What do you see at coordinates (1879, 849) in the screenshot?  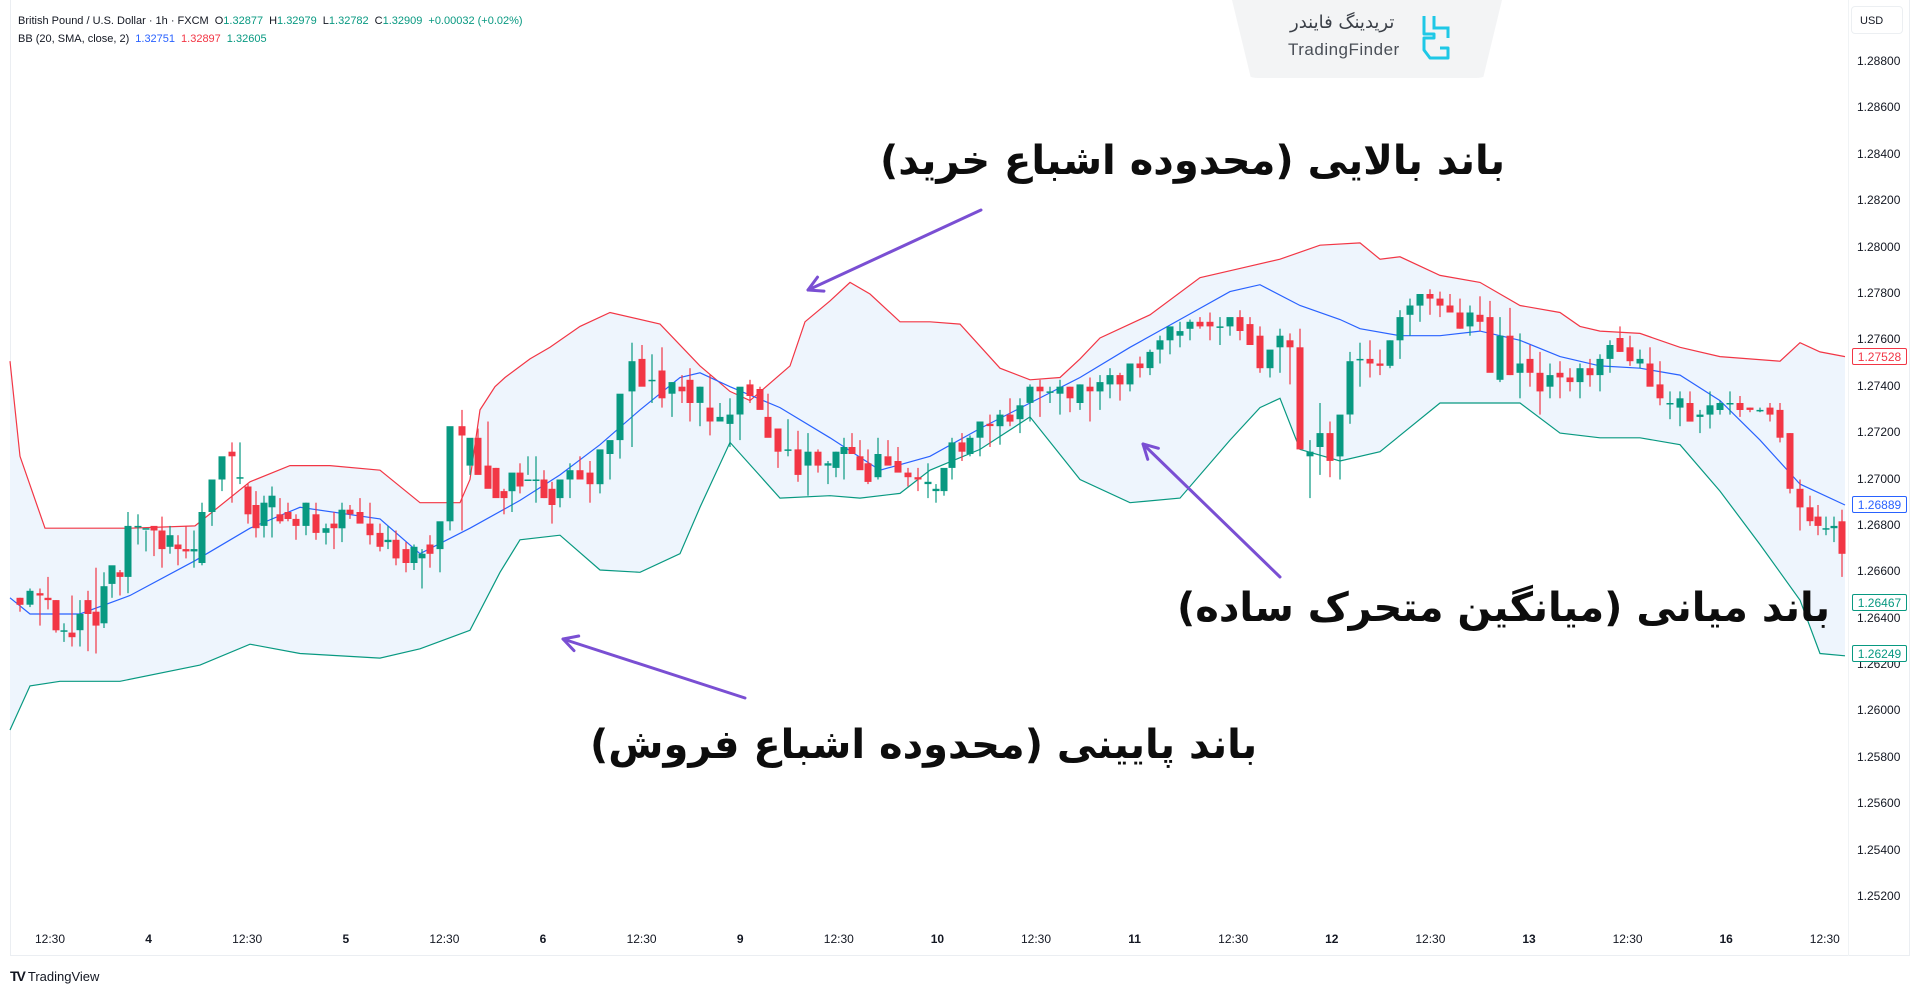 I see `price-tick: 1.25400` at bounding box center [1879, 849].